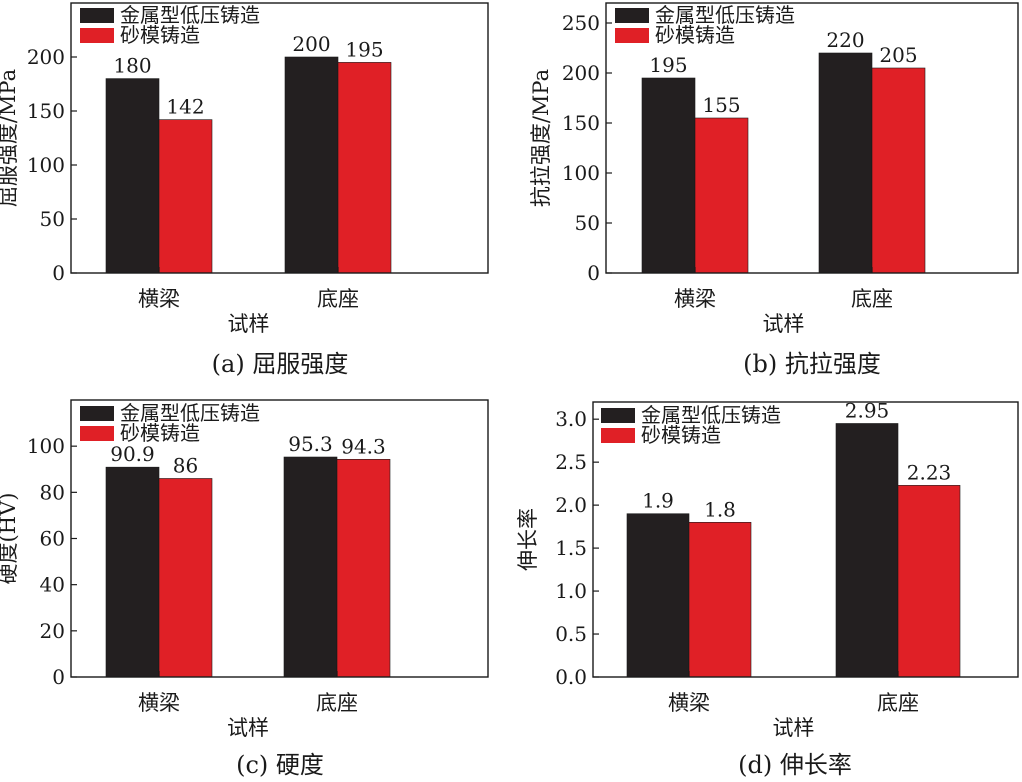 This screenshot has height=782, width=1022. I want to click on chart-2-bar-s1-c0, so click(185, 578).